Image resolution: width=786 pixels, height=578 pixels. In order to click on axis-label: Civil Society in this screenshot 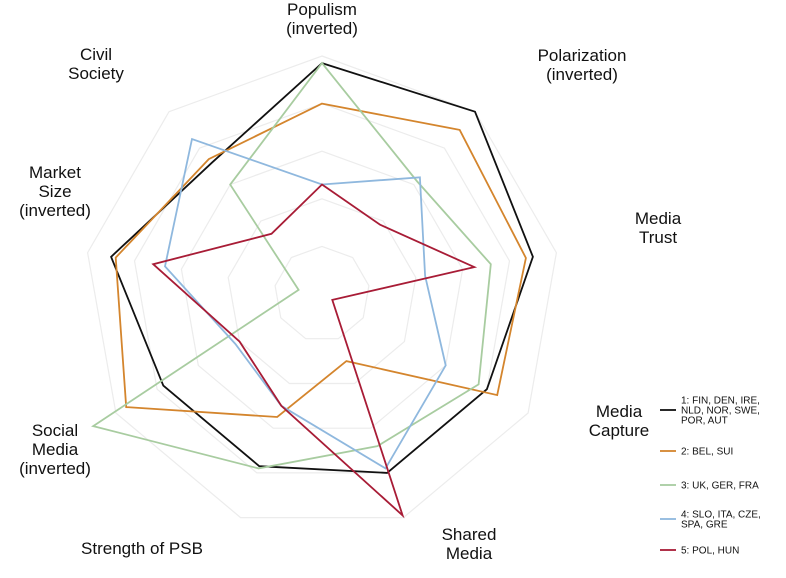, I will do `click(96, 64)`.